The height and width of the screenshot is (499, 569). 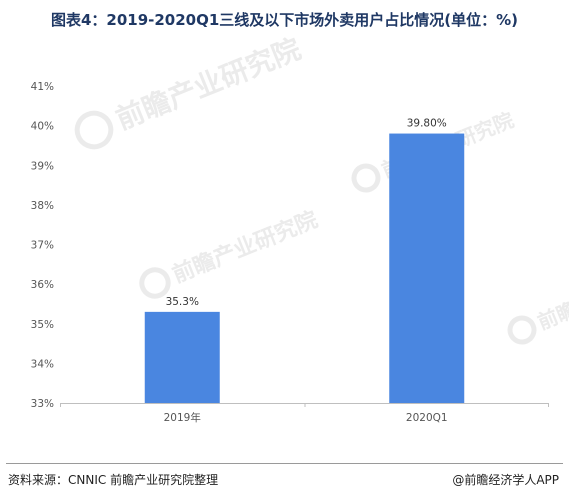 What do you see at coordinates (304, 413) in the screenshot?
I see `x-axis: 2019年 2020Q1` at bounding box center [304, 413].